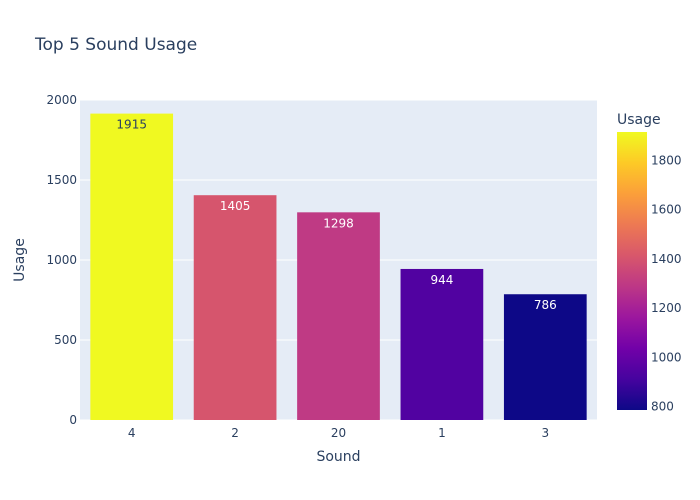 This screenshot has height=500, width=700. Describe the element at coordinates (235, 206) in the screenshot. I see `bar-data-label: 1405` at that location.